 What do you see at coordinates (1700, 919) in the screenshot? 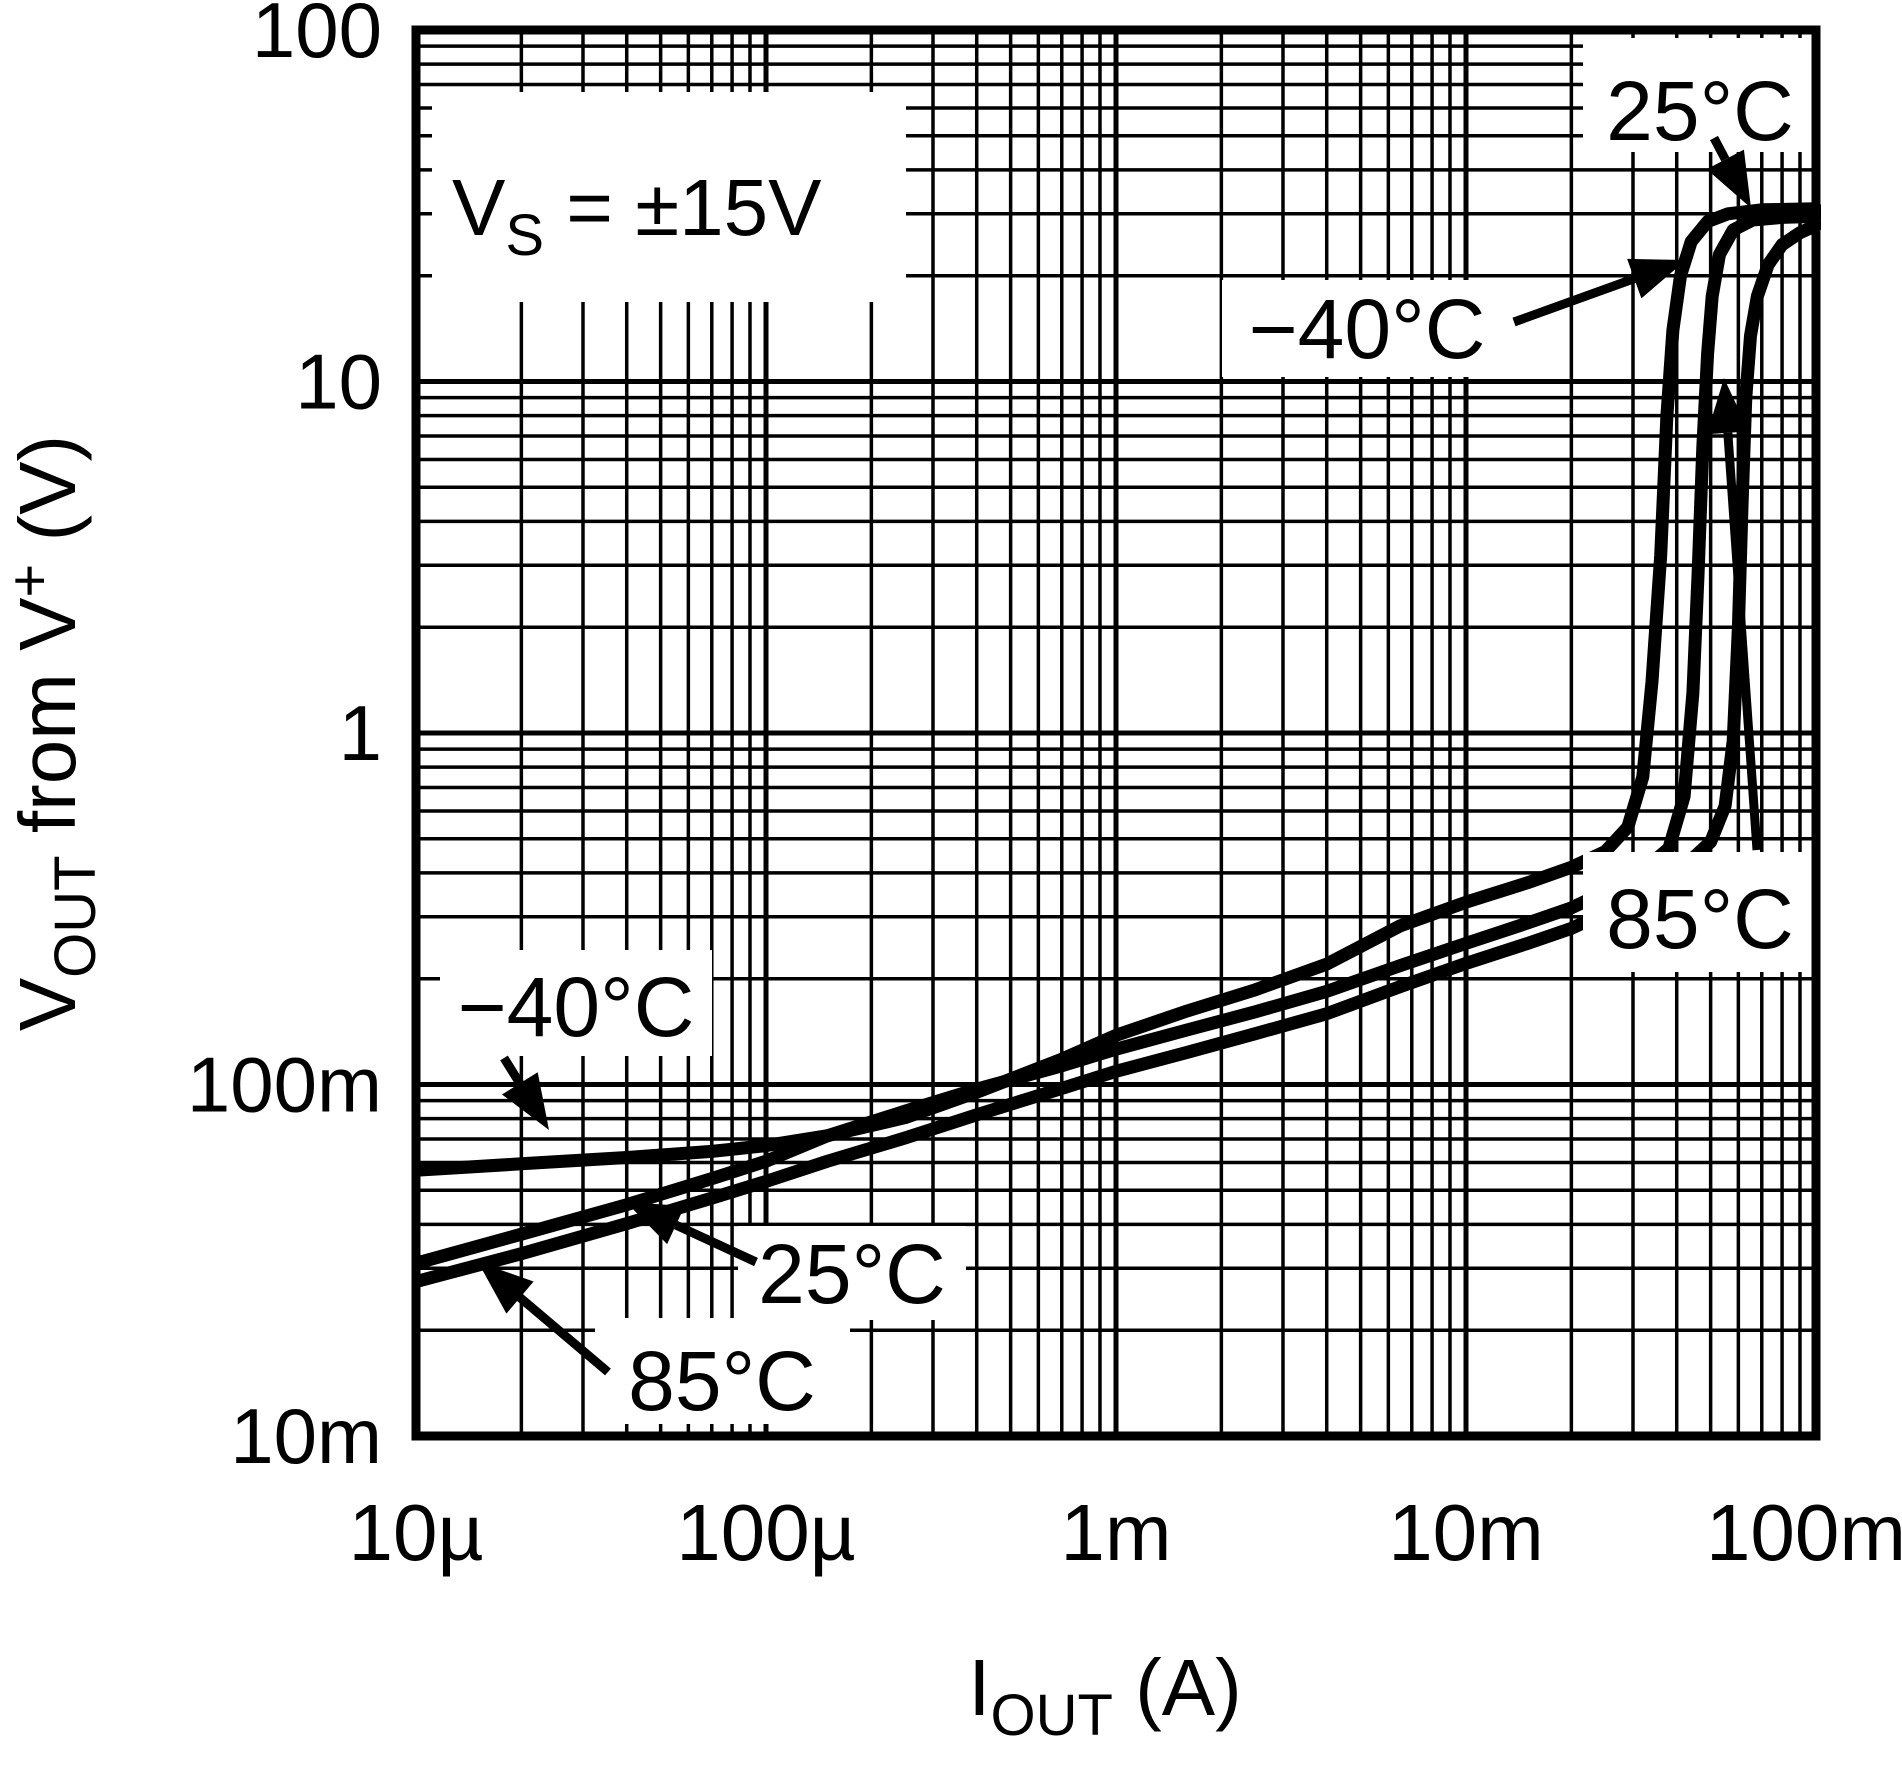
I see `annotation-85c-right: 85°C` at bounding box center [1700, 919].